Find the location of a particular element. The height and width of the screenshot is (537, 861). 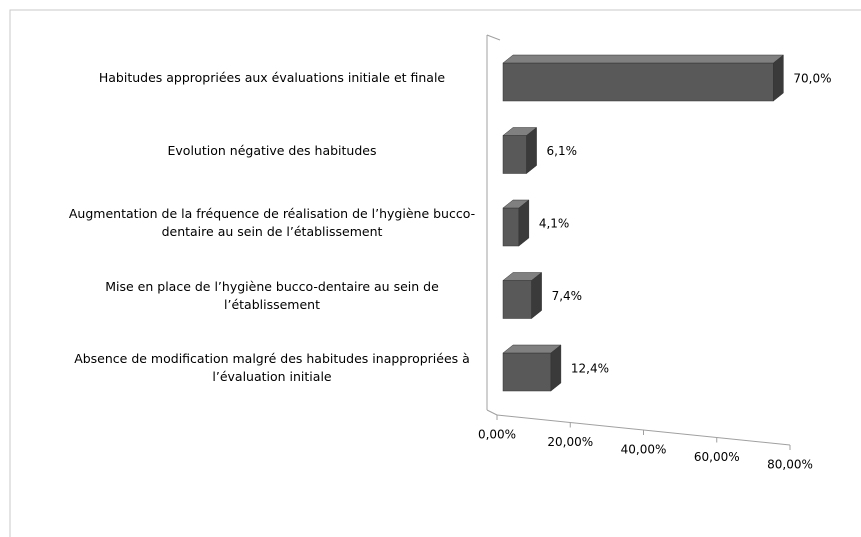

y-tick-label: Evolution négative des habitudes is located at coordinates (272, 150).